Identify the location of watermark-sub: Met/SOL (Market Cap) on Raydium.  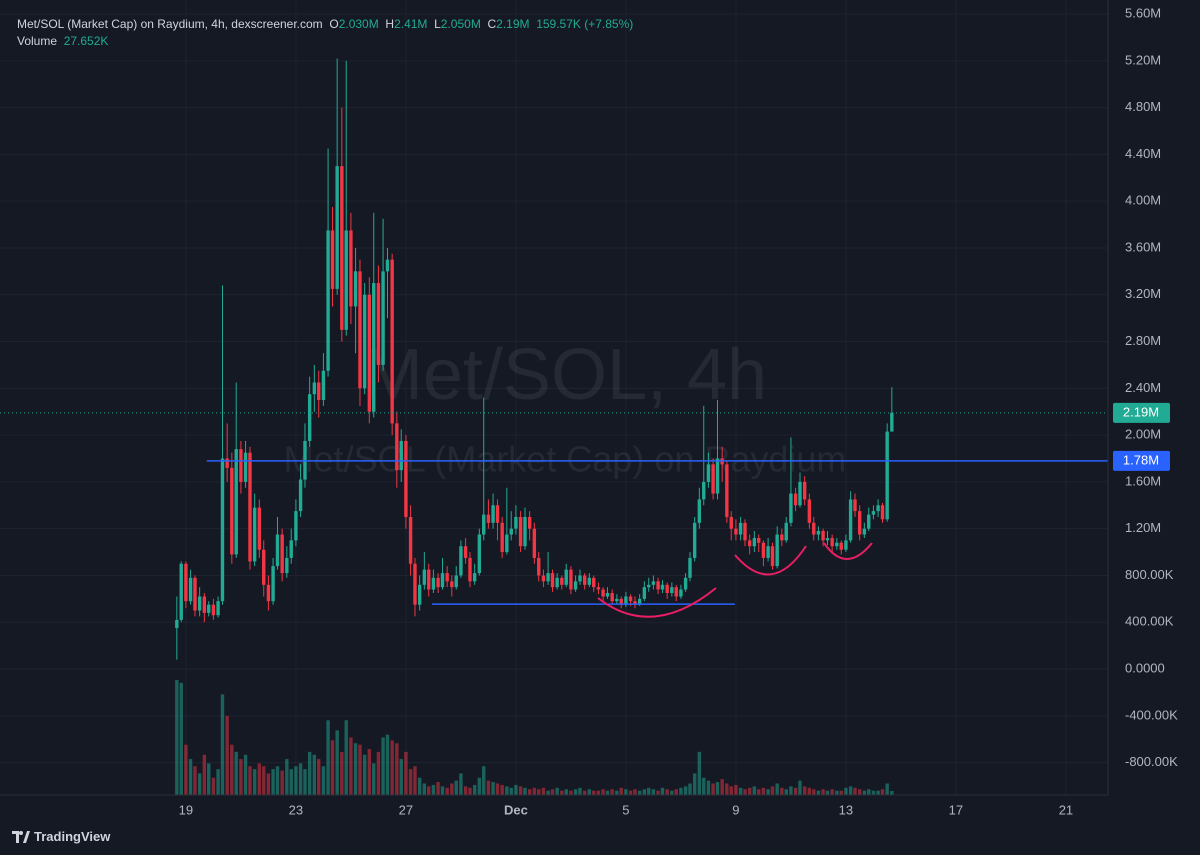
(565, 459).